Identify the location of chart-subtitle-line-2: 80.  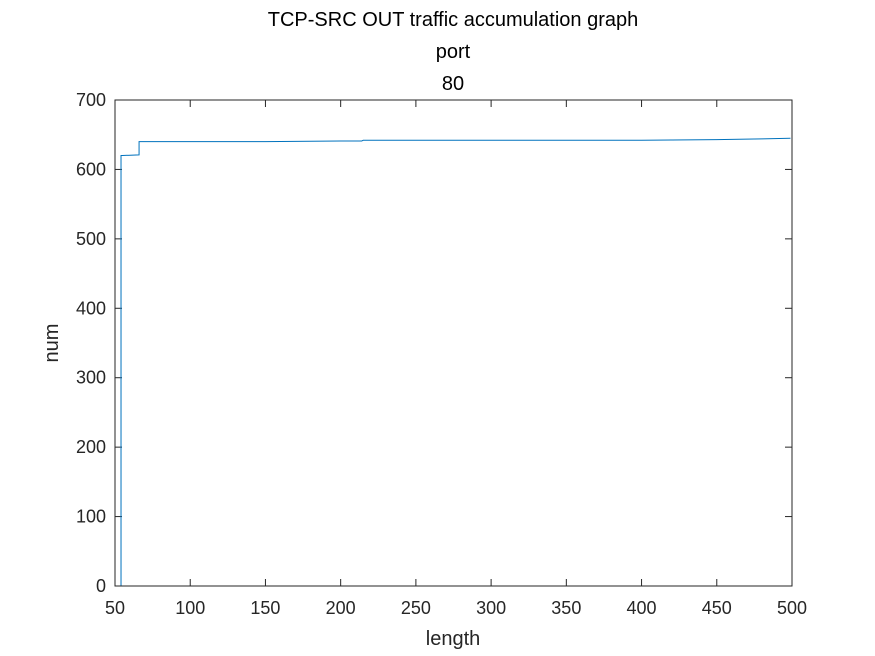
(453, 84).